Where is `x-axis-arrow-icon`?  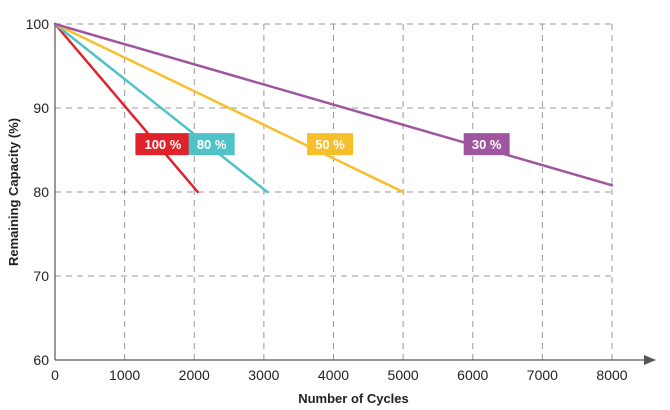
x-axis-arrow-icon is located at coordinates (650, 360).